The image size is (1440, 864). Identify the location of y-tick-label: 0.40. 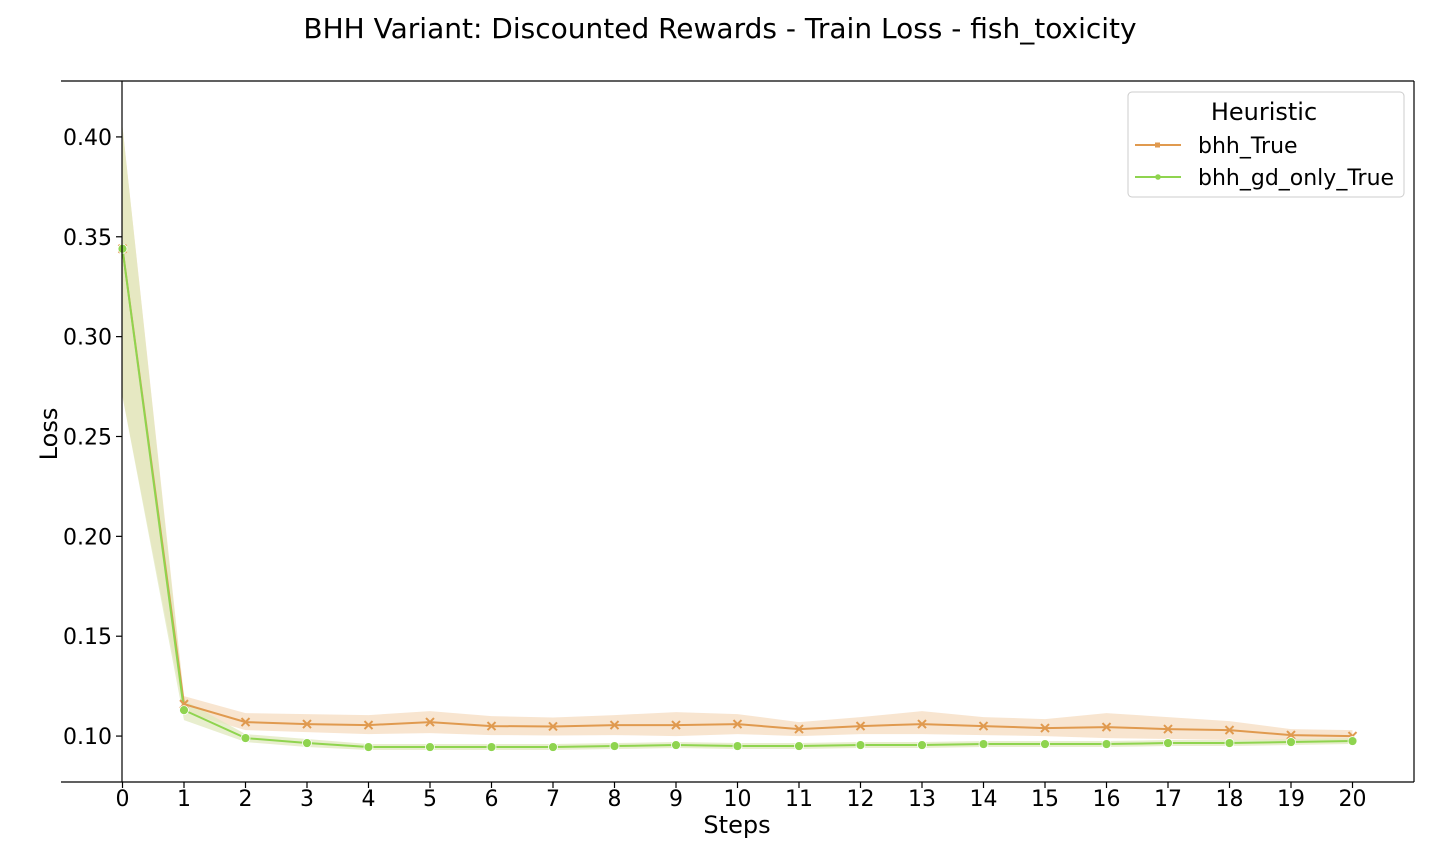
(87, 138).